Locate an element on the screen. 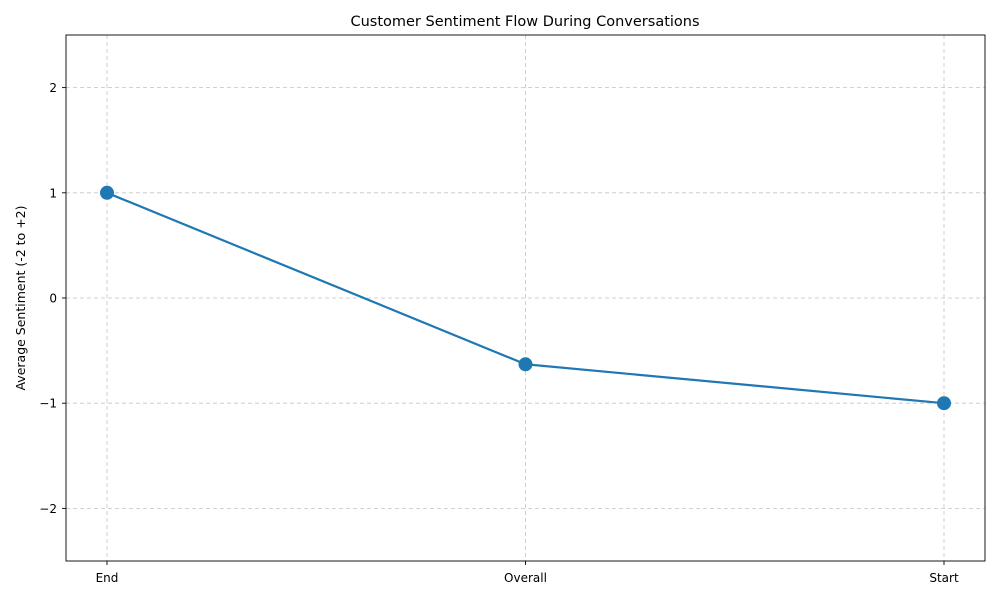  y-axis-label: Average Sentiment (-2 to +2) is located at coordinates (20, 297).